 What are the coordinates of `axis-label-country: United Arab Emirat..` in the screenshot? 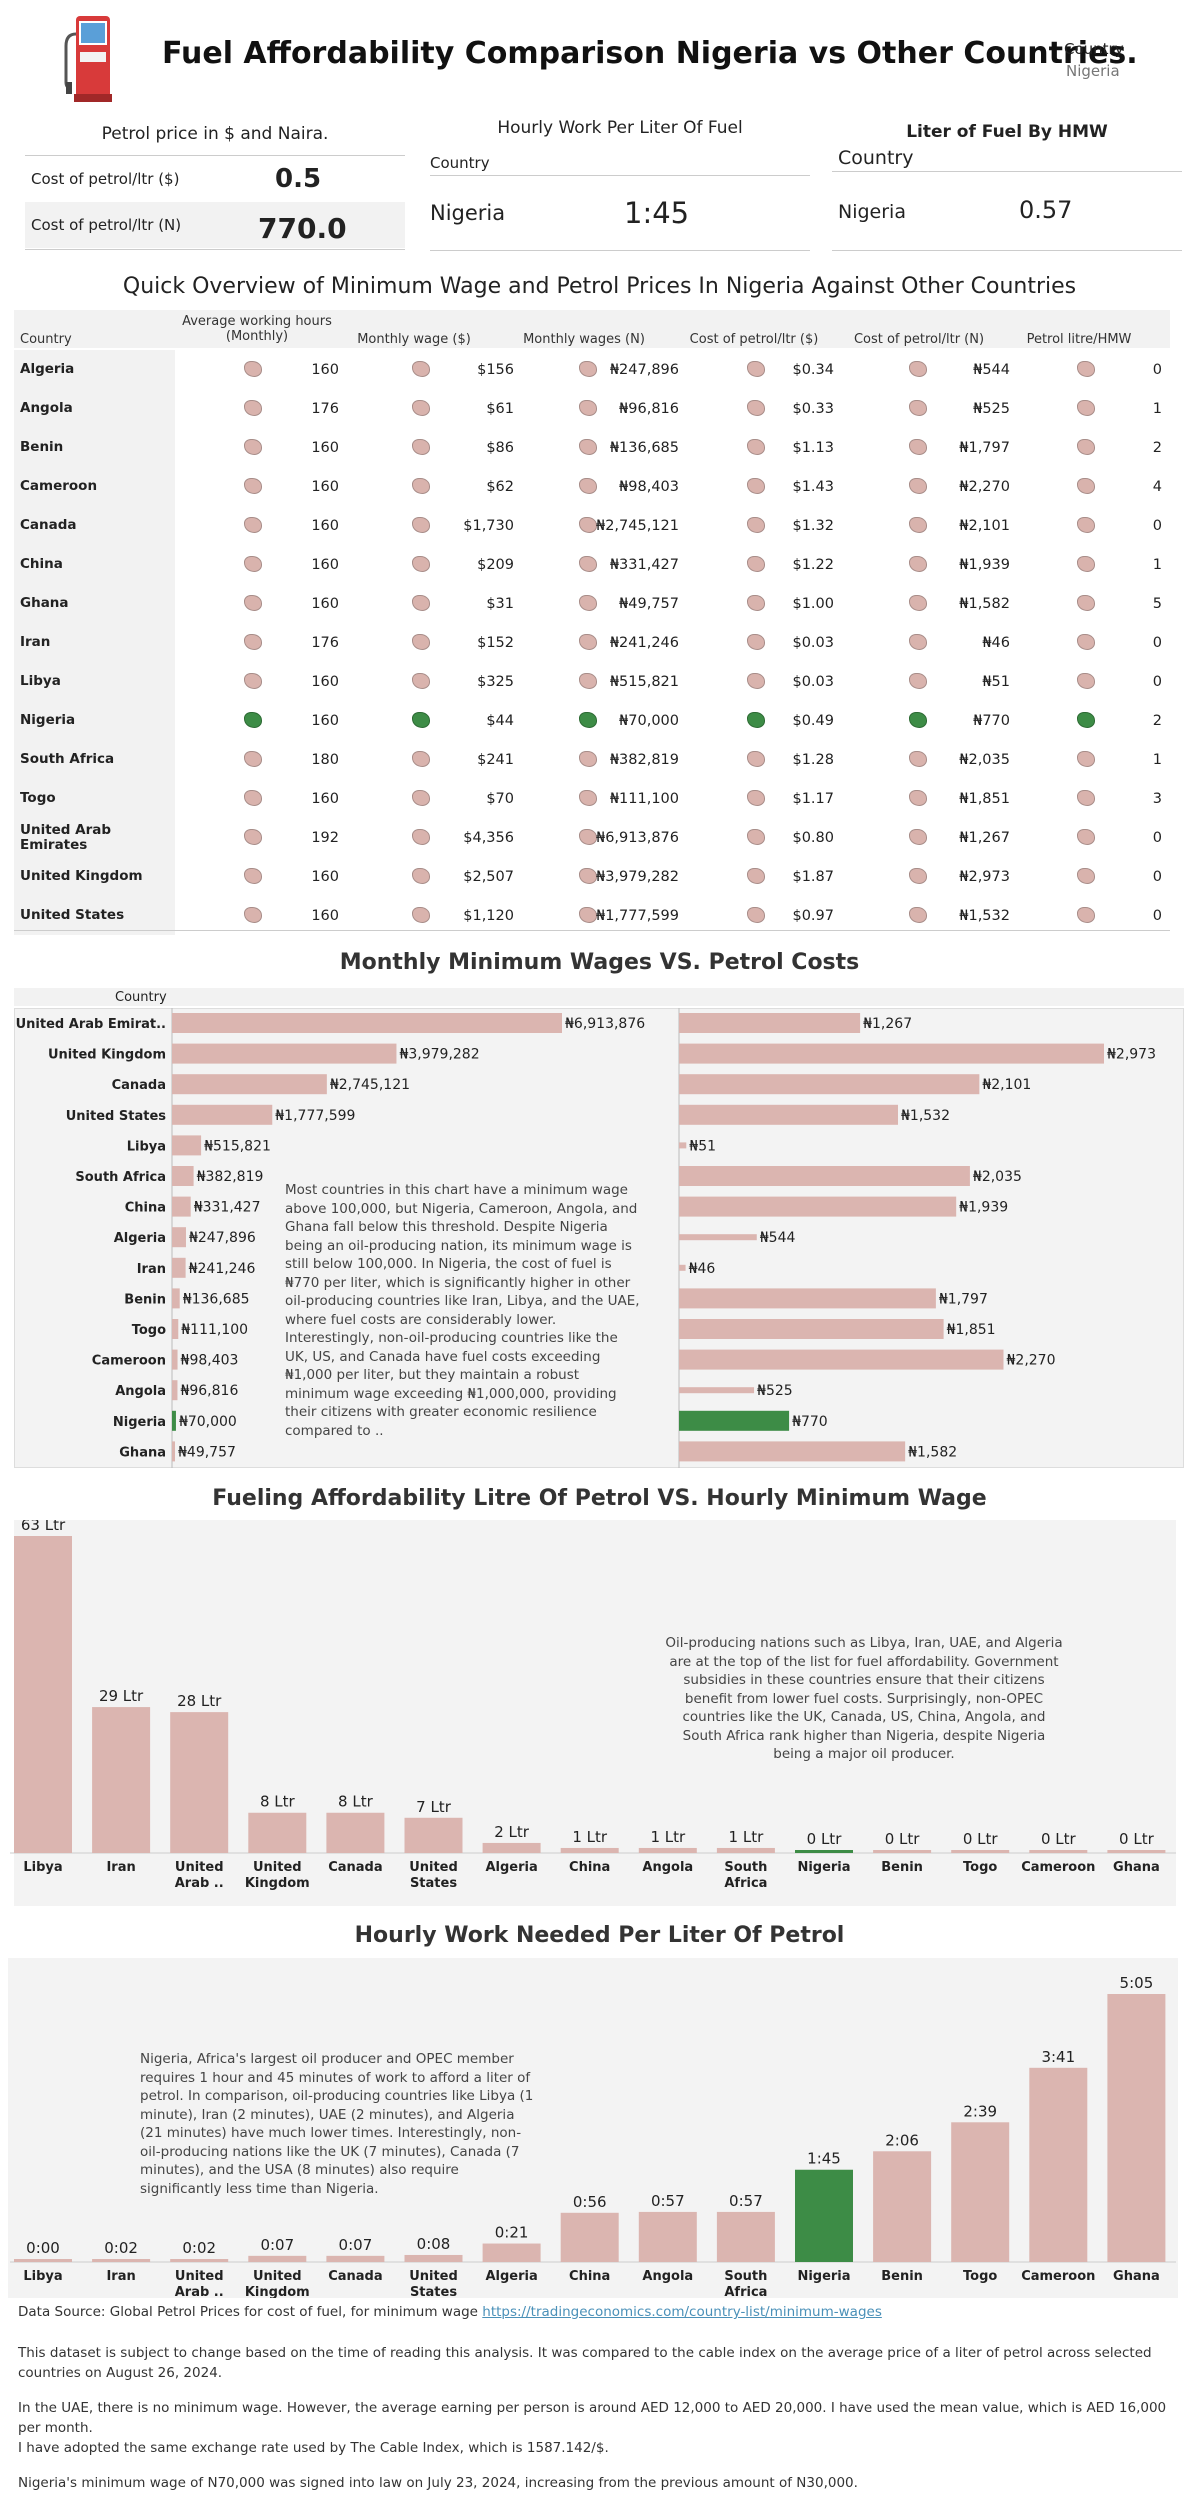 It's located at (91, 1024).